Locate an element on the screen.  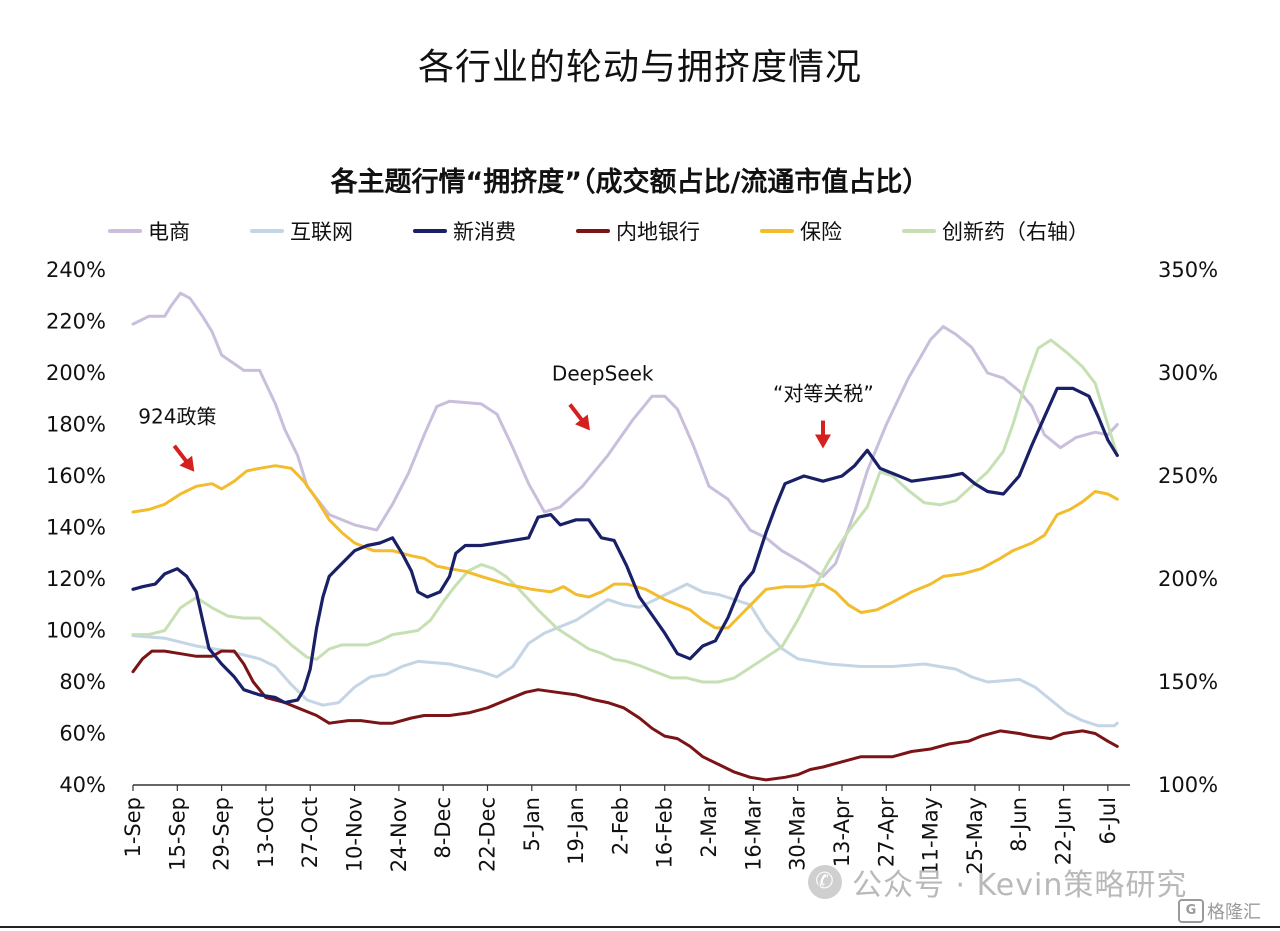
annotation-label: DeepSeek is located at coordinates (603, 374).